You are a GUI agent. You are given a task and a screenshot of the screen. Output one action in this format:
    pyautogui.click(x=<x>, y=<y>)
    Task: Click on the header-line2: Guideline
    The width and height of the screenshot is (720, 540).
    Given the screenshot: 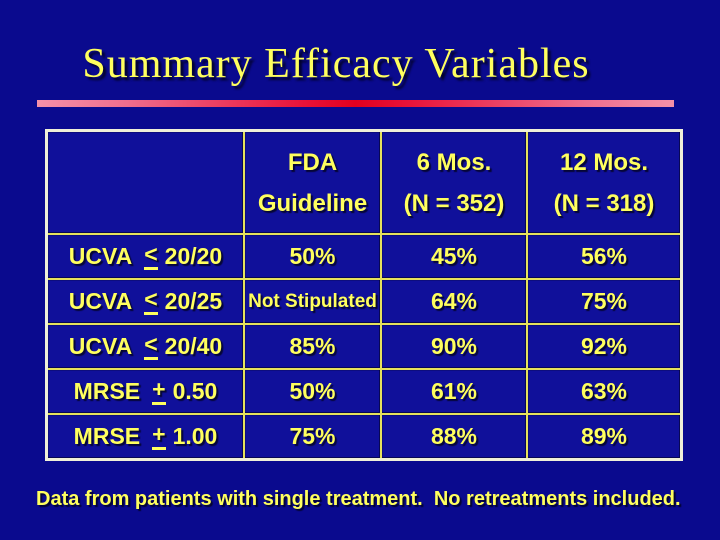 What is the action you would take?
    pyautogui.click(x=312, y=203)
    